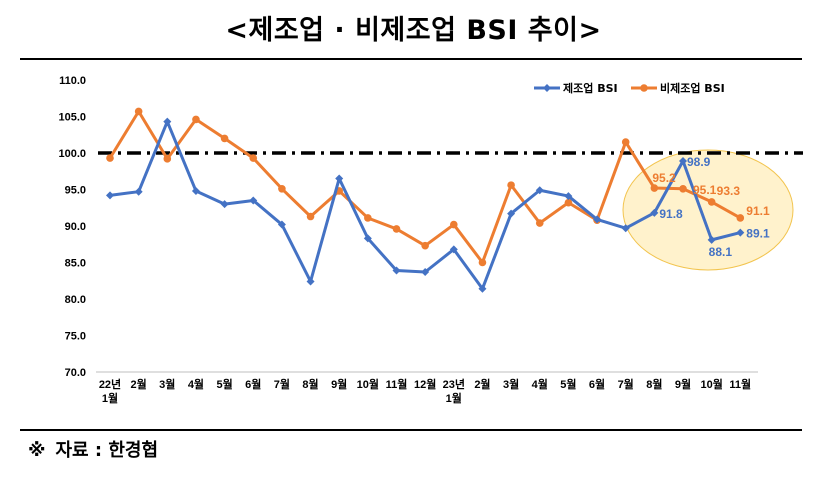  I want to click on x-tick-label: 22년, so click(110, 384).